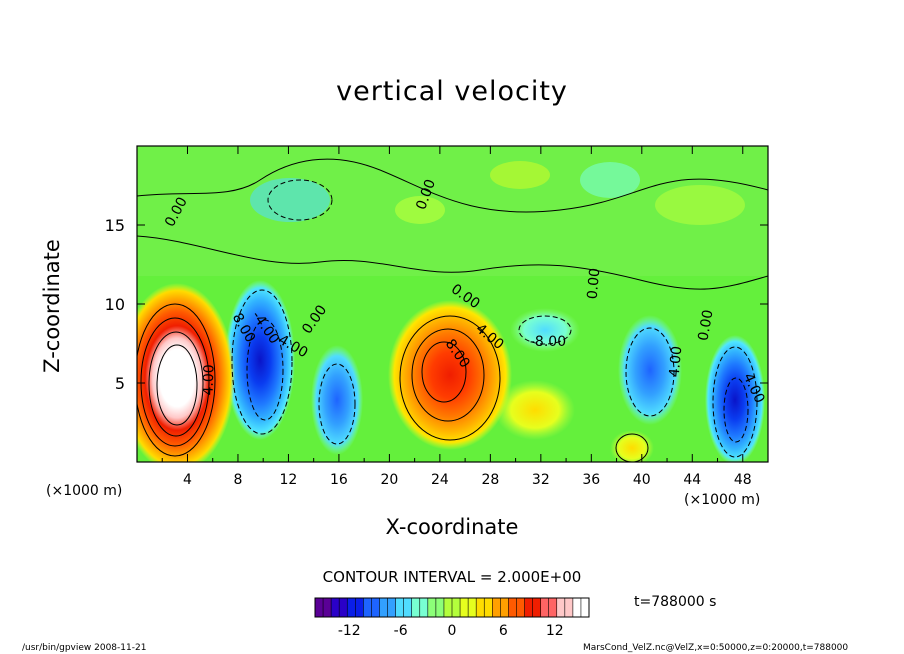 Image resolution: width=904 pixels, height=654 pixels. What do you see at coordinates (237, 480) in the screenshot?
I see `x-tick-label: 8` at bounding box center [237, 480].